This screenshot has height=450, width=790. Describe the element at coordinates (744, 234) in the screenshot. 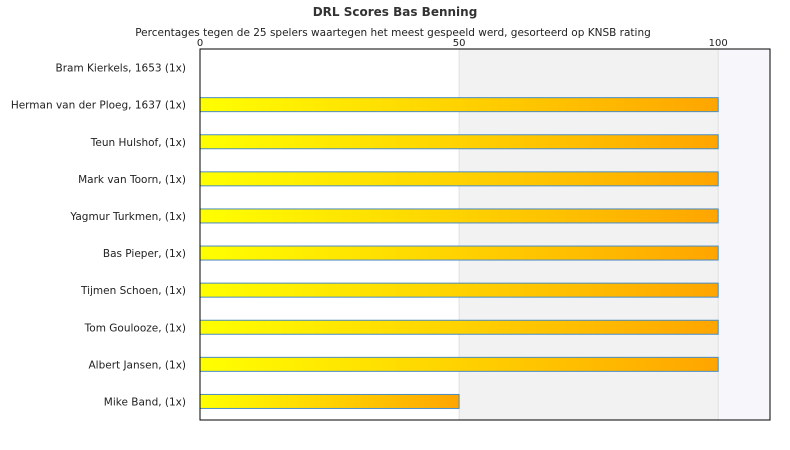

I see `plot-band` at that location.